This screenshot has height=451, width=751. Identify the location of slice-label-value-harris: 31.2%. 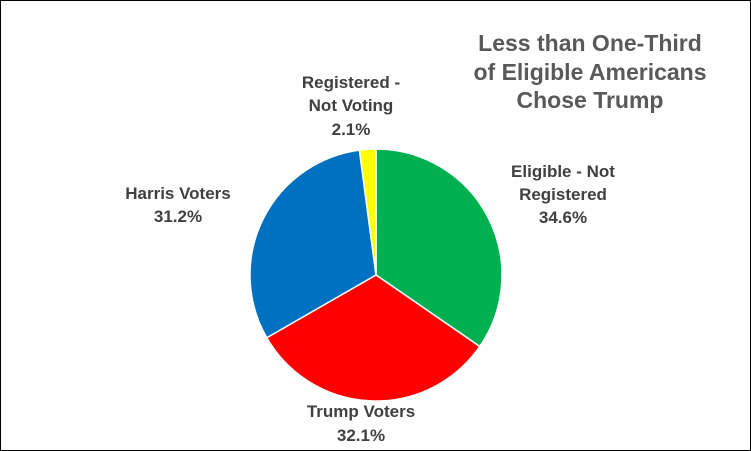
(178, 216).